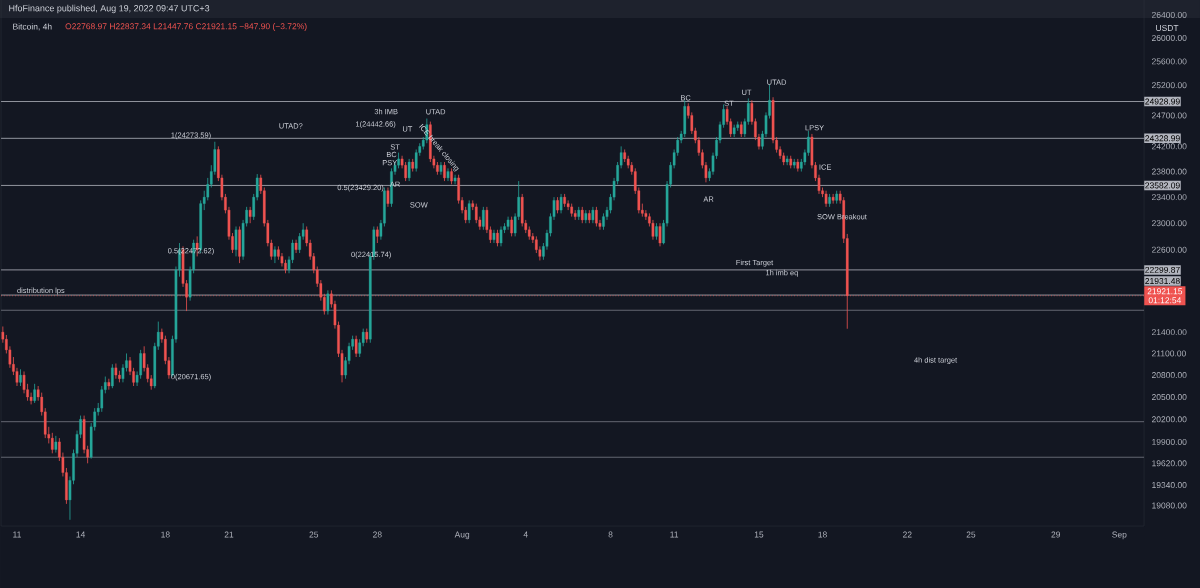 The width and height of the screenshot is (1200, 588). I want to click on y-tick-label: 19340.00, so click(1169, 485).